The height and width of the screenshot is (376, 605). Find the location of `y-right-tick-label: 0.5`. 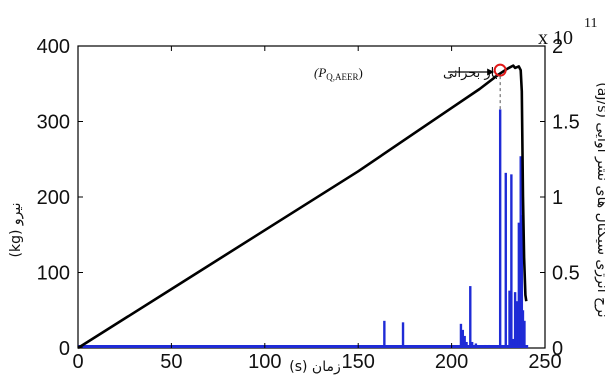

y-right-tick-label: 0.5 is located at coordinates (566, 274).